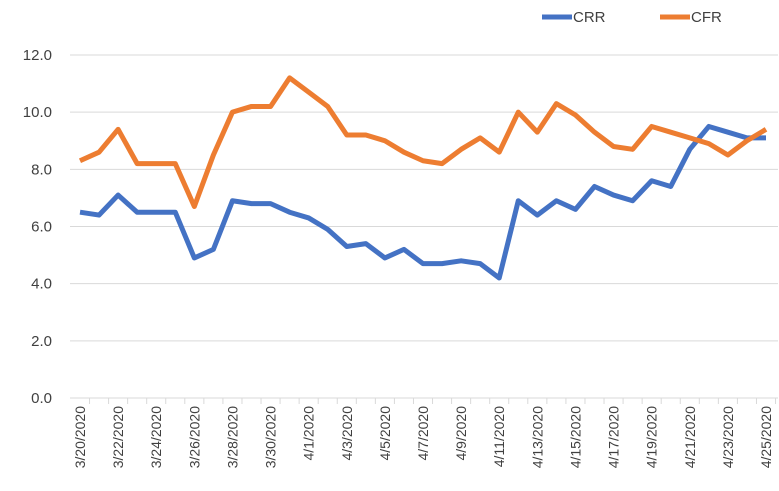 The image size is (779, 491). I want to click on x-tick-label: 4/9/2020, so click(461, 433).